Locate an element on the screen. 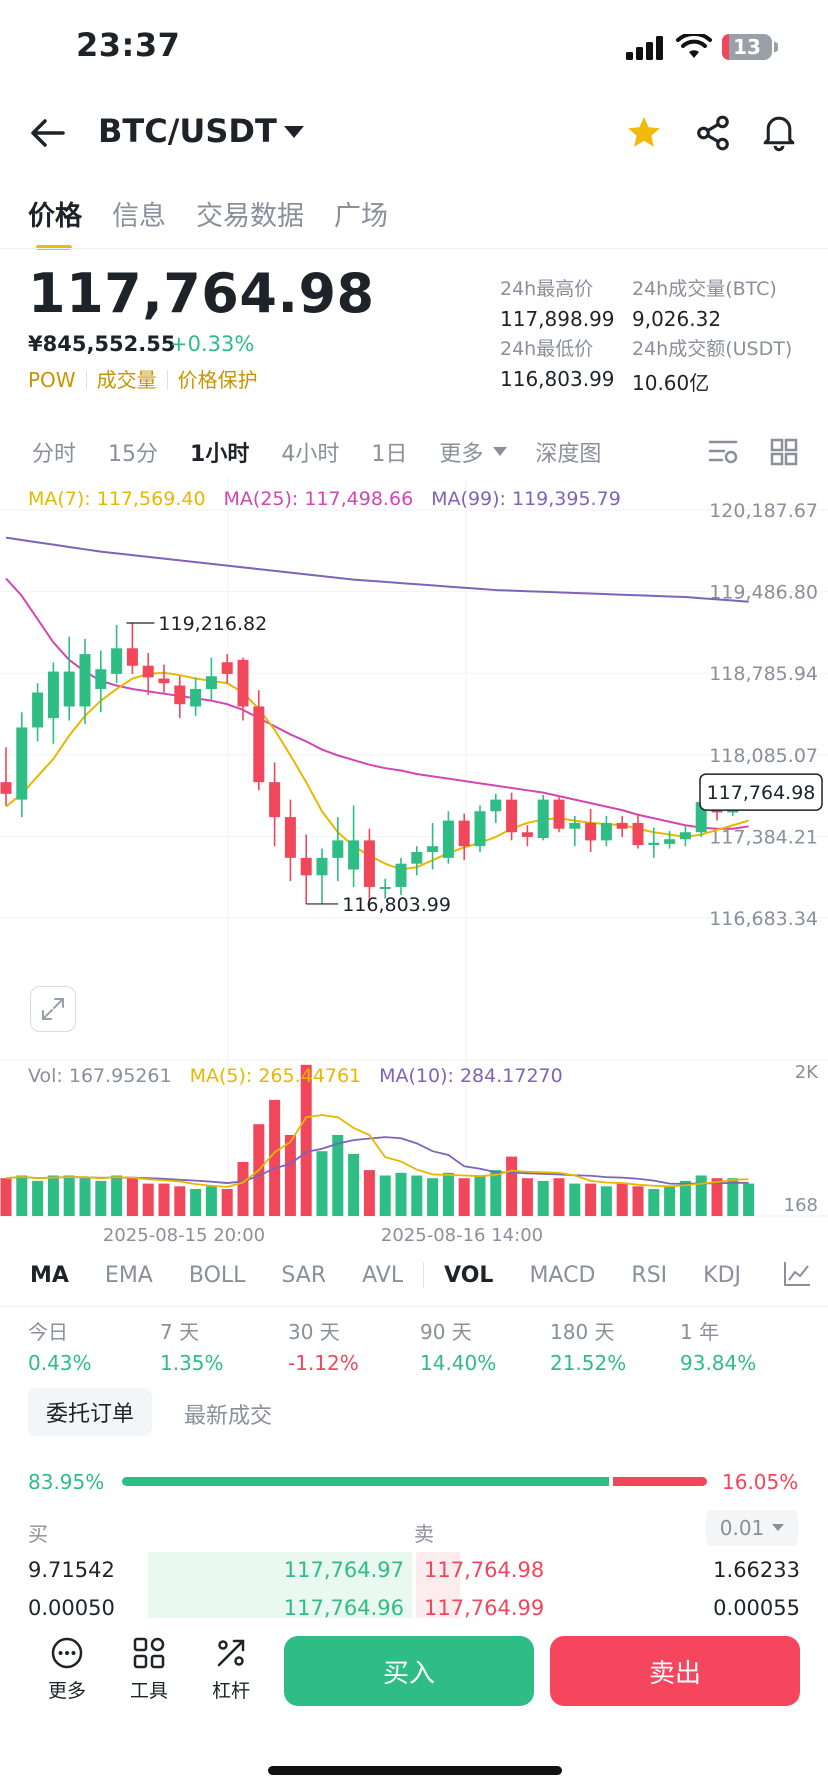  timeframe-15m: 15分 is located at coordinates (133, 454).